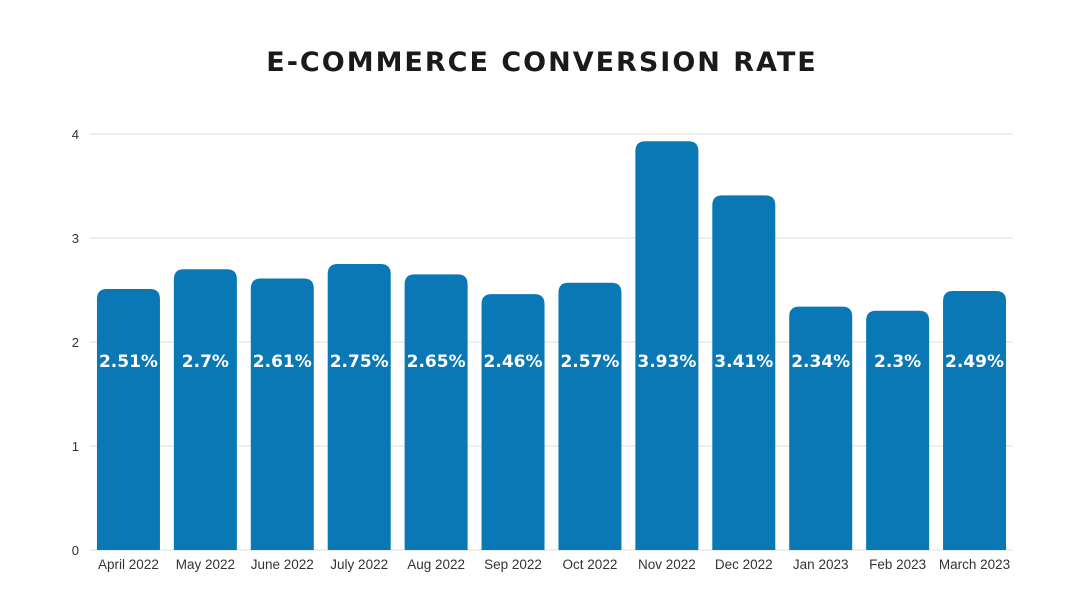 The width and height of the screenshot is (1092, 600). Describe the element at coordinates (282, 564) in the screenshot. I see `x-tick-label: June 2022` at that location.